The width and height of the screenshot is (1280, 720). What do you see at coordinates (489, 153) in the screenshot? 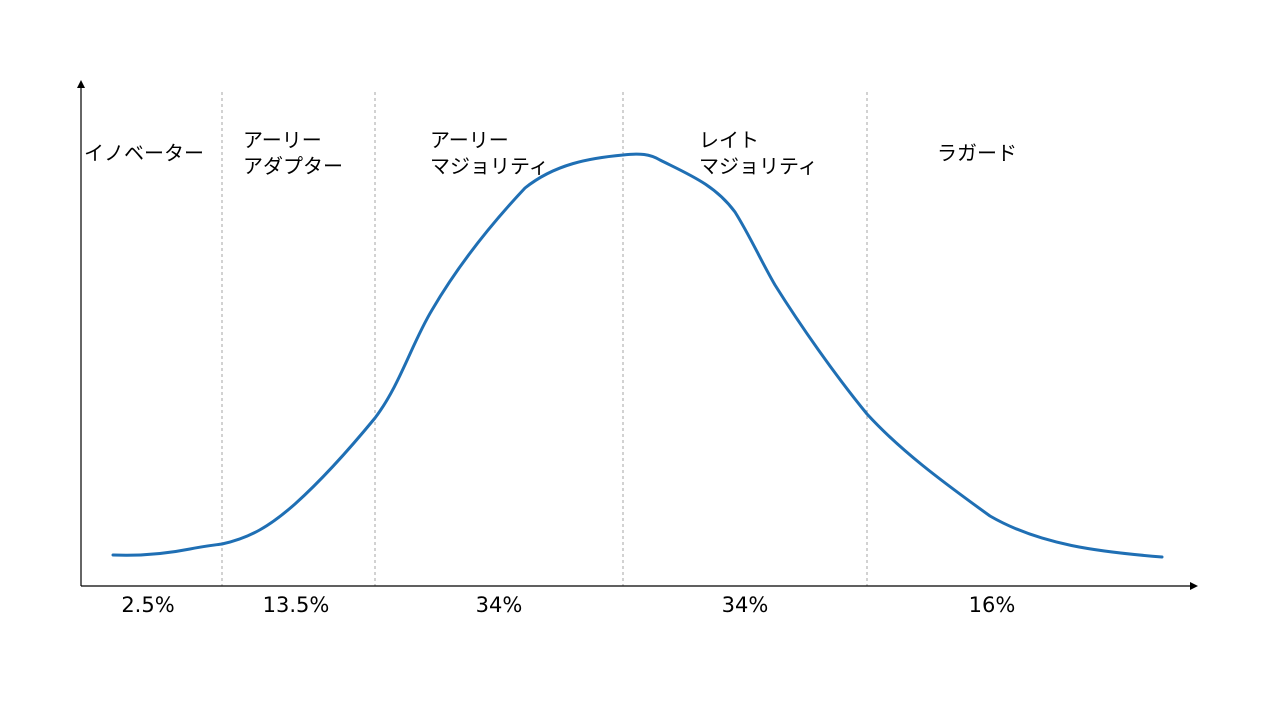
I see `segment-label-early-majority: アーリー マジョリティ` at bounding box center [489, 153].